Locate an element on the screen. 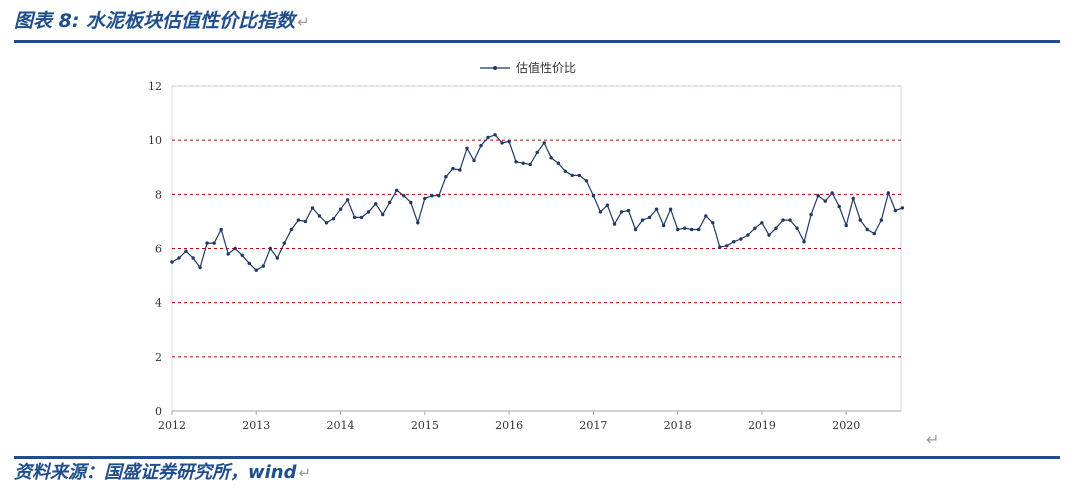 This screenshot has height=490, width=1080. x-tick-label: 2015 is located at coordinates (425, 425).